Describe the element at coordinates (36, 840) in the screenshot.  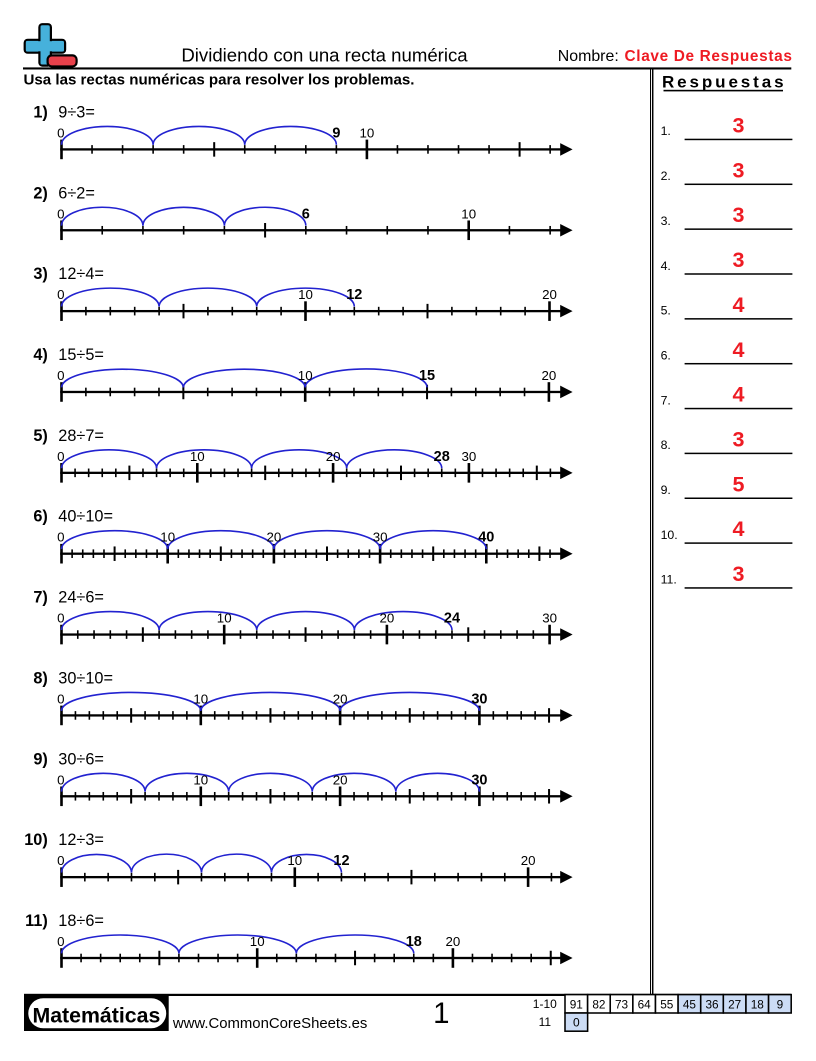
I see `svg-text: 10)` at that location.